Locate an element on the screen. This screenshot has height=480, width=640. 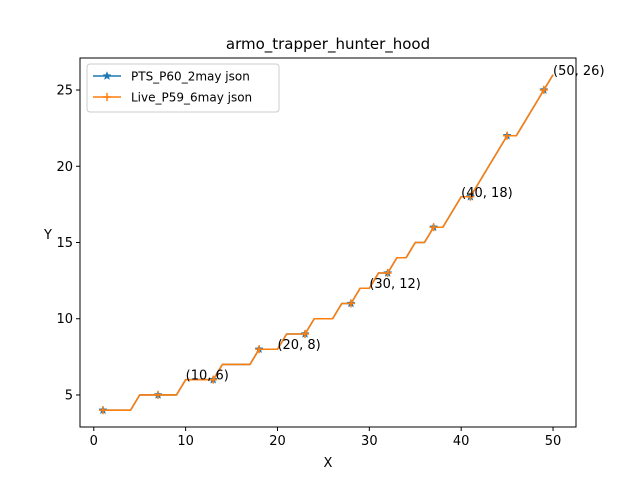
y-tick-label: 10 is located at coordinates (64, 319).